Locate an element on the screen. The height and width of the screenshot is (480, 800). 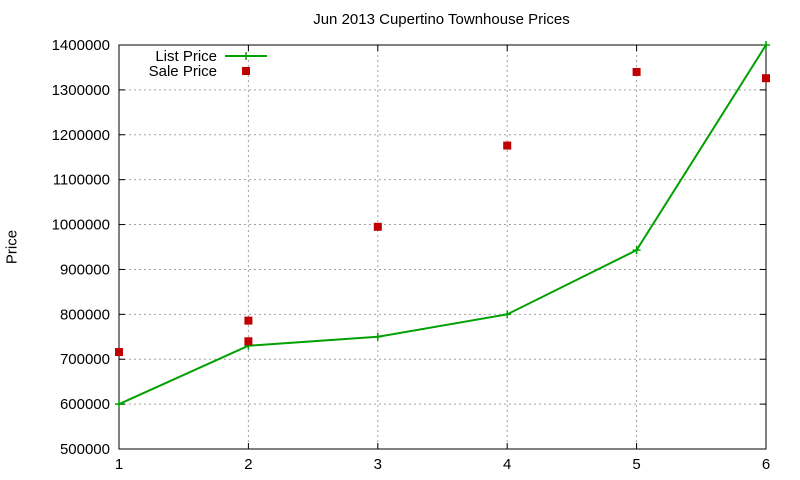
y-tick-label: 1200000 is located at coordinates (81, 135).